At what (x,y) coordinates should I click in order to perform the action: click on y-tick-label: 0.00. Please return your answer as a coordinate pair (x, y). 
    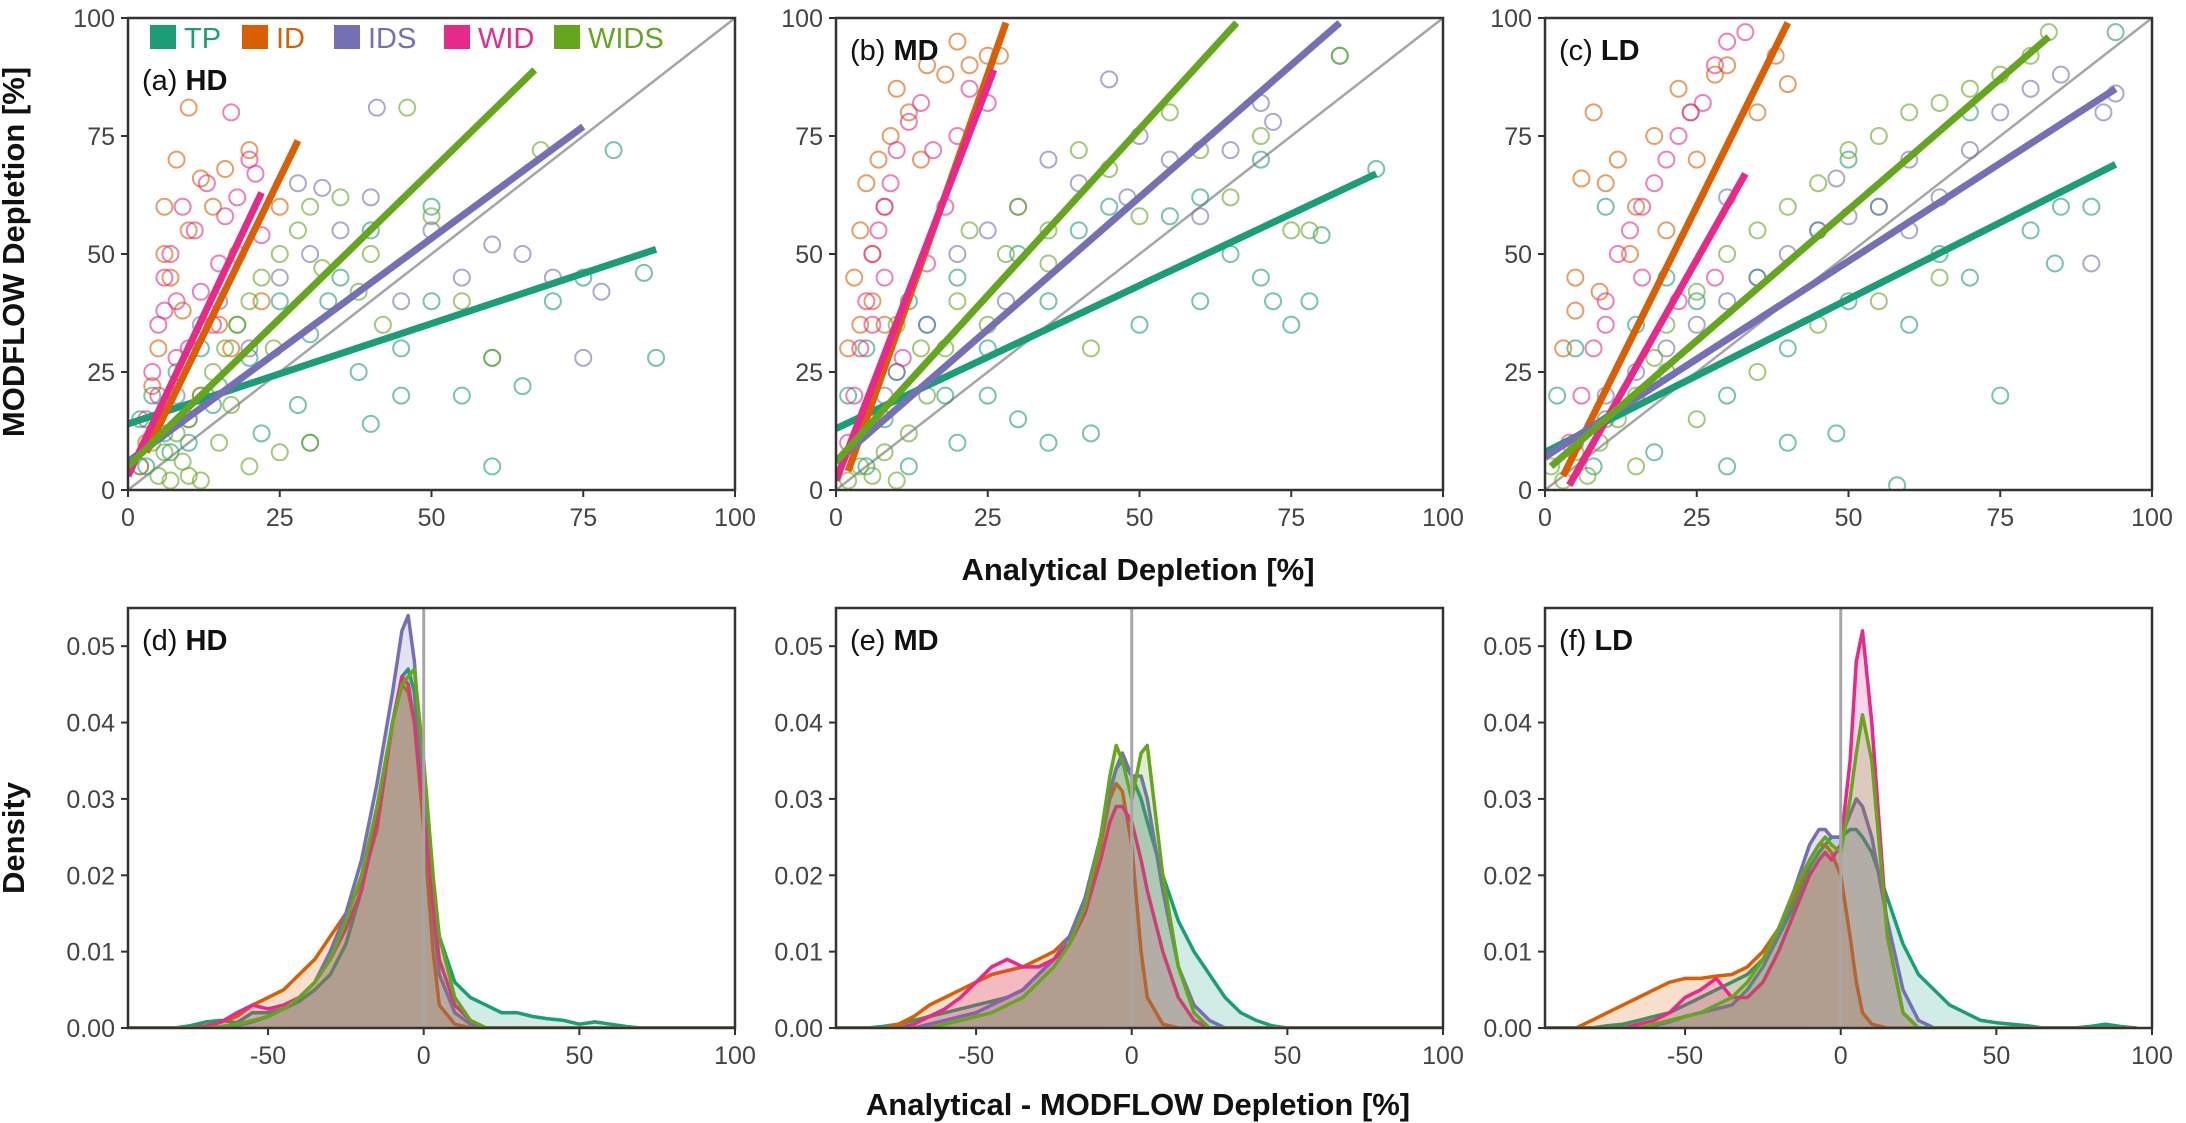
    Looking at the image, I should click on (798, 1029).